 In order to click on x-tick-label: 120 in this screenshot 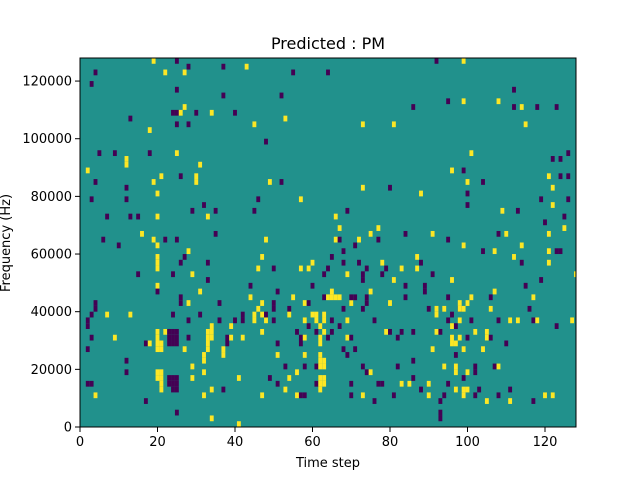, I will do `click(545, 442)`.